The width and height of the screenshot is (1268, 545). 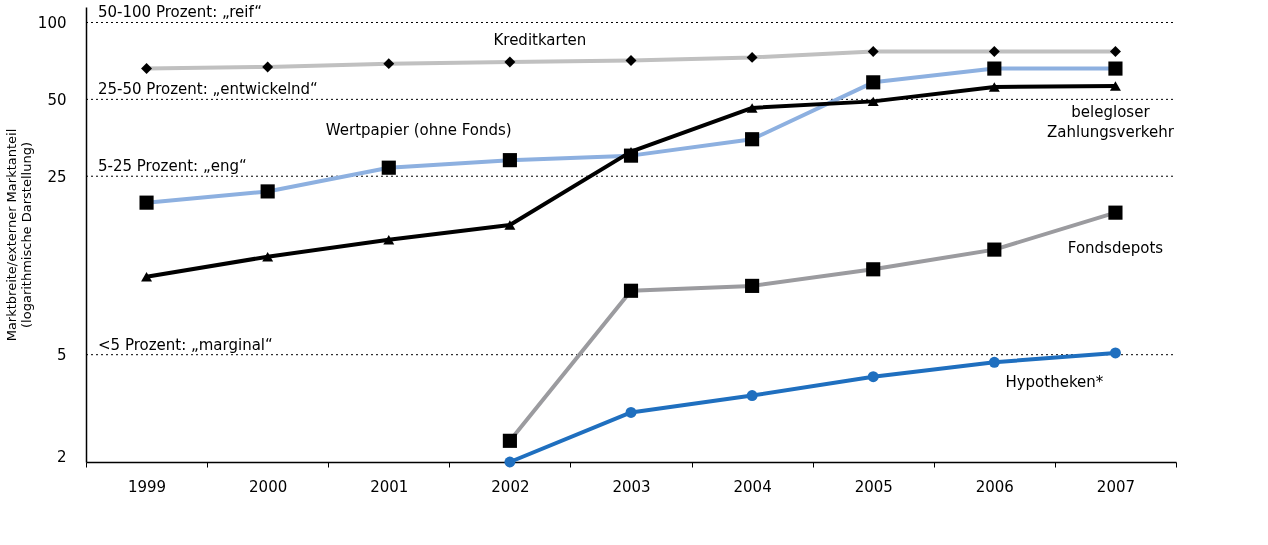 I want to click on x-tick-label: 2003, so click(x=631, y=486).